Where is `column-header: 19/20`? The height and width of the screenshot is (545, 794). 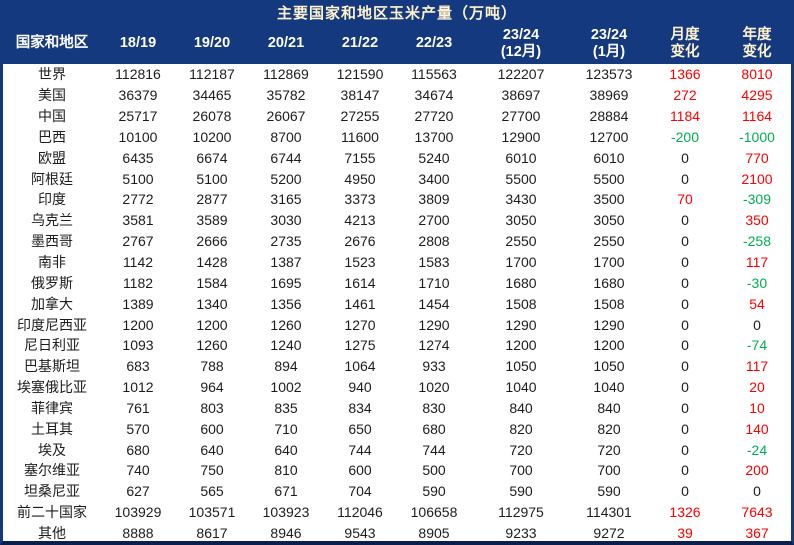
column-header: 19/20 is located at coordinates (212, 44).